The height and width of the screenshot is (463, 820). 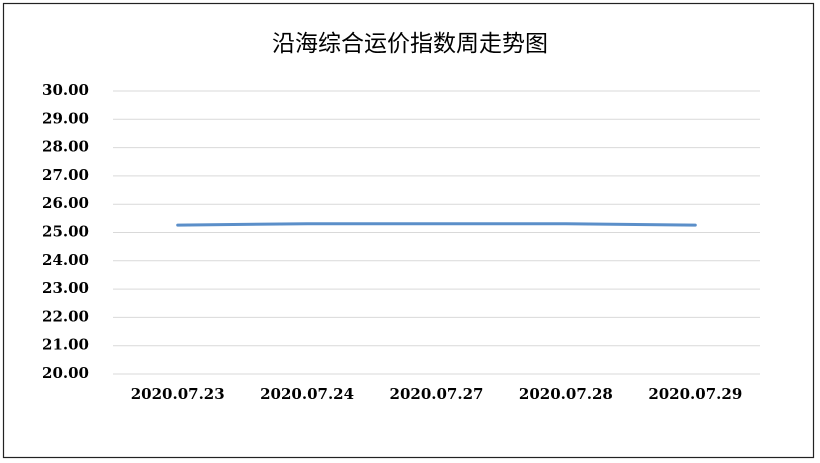 What do you see at coordinates (65, 147) in the screenshot?
I see `y-tick-label: 28.00` at bounding box center [65, 147].